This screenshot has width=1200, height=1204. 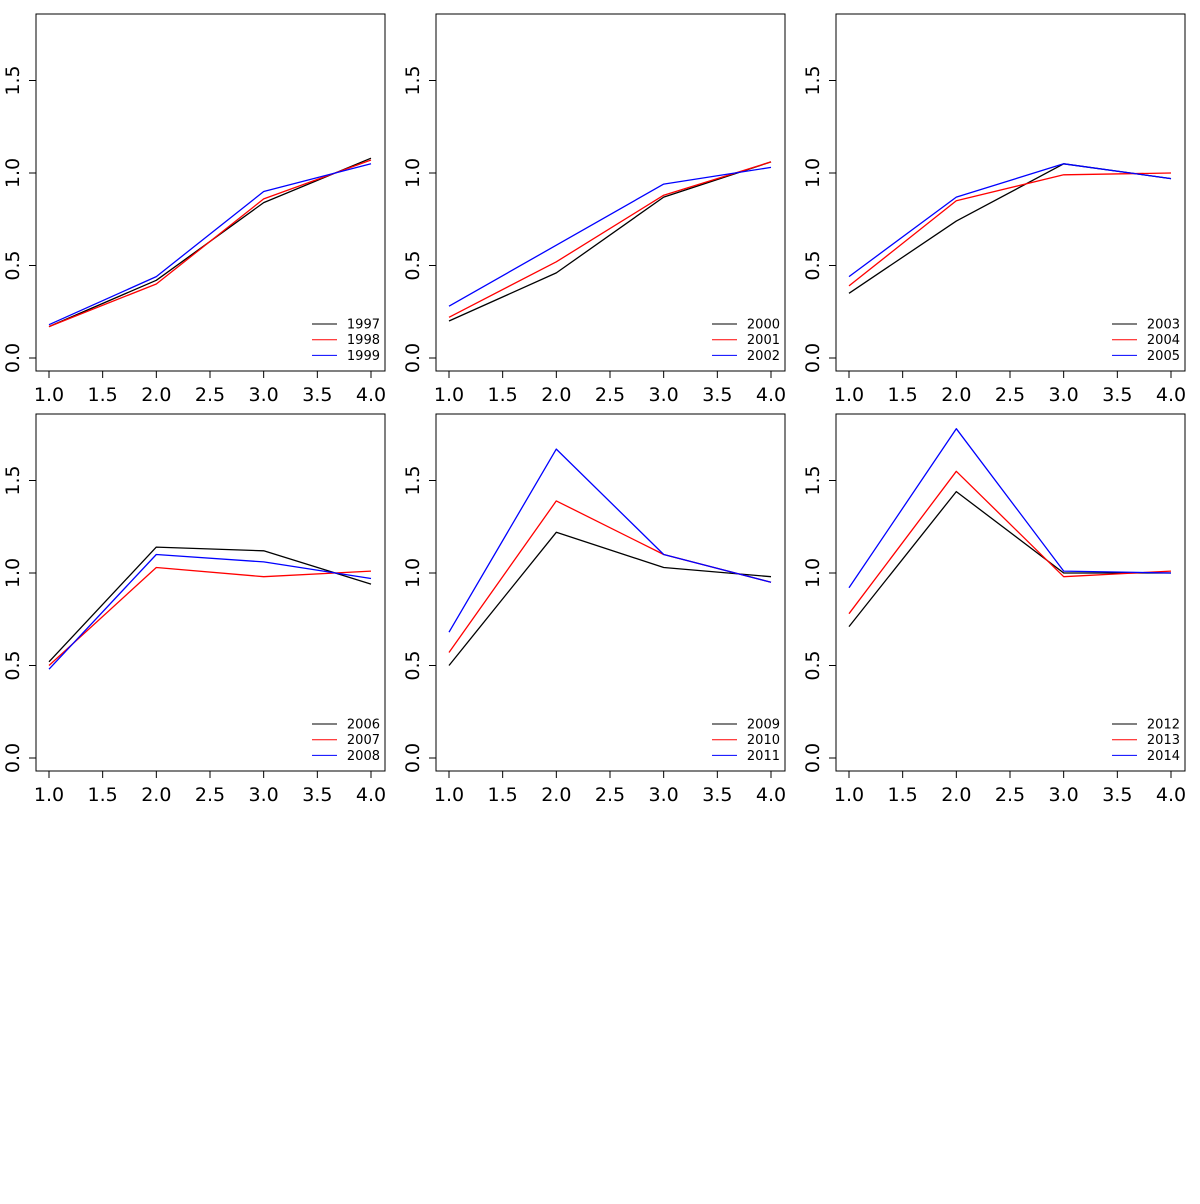 What do you see at coordinates (1163, 740) in the screenshot?
I see `legend-label: 2013` at bounding box center [1163, 740].